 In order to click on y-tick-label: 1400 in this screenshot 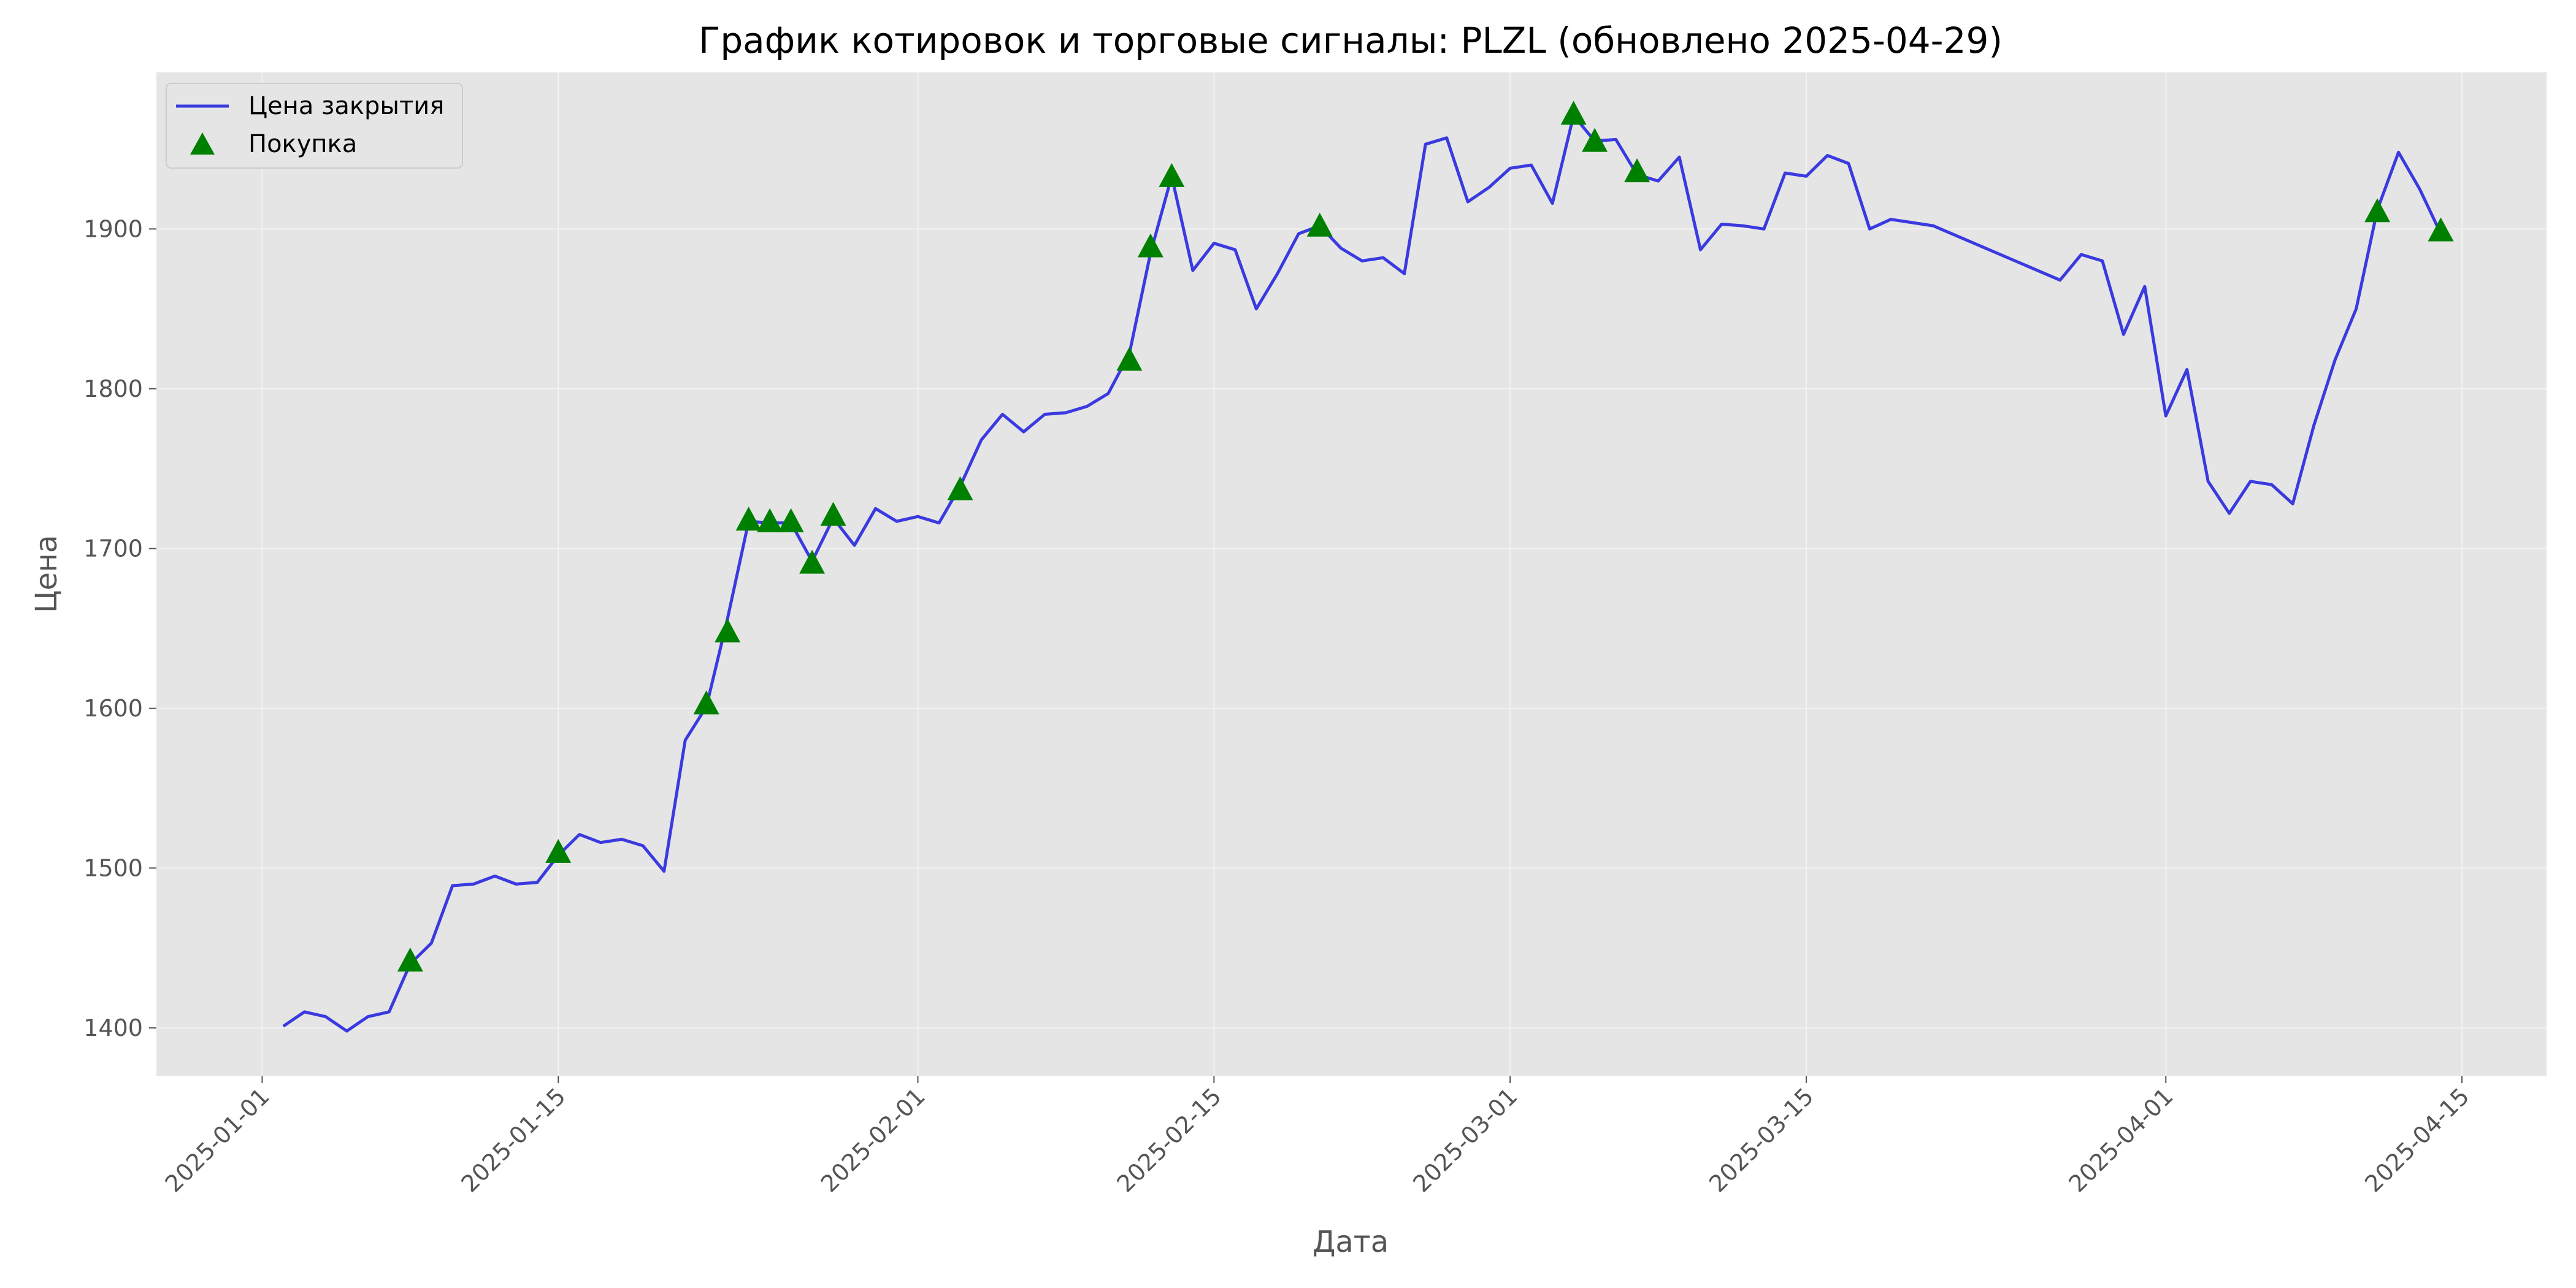, I will do `click(113, 1027)`.